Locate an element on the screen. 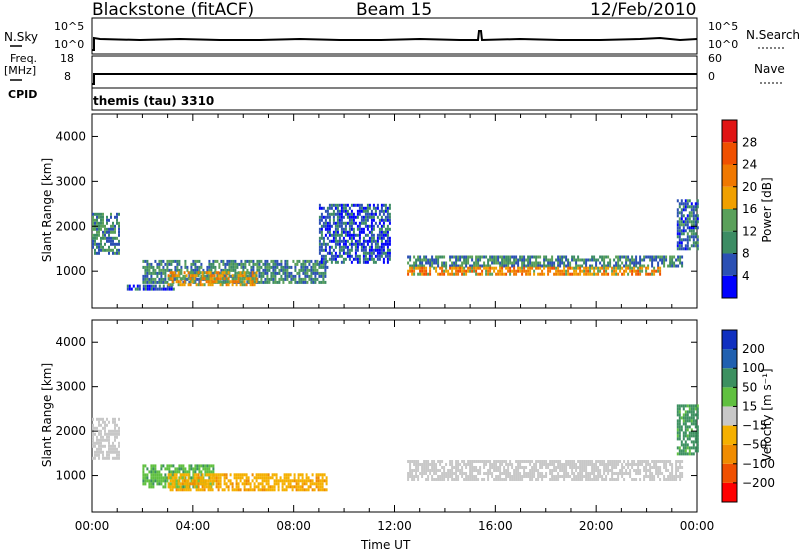 The width and height of the screenshot is (800, 554). power-colorbar-swatch is located at coordinates (729, 197).